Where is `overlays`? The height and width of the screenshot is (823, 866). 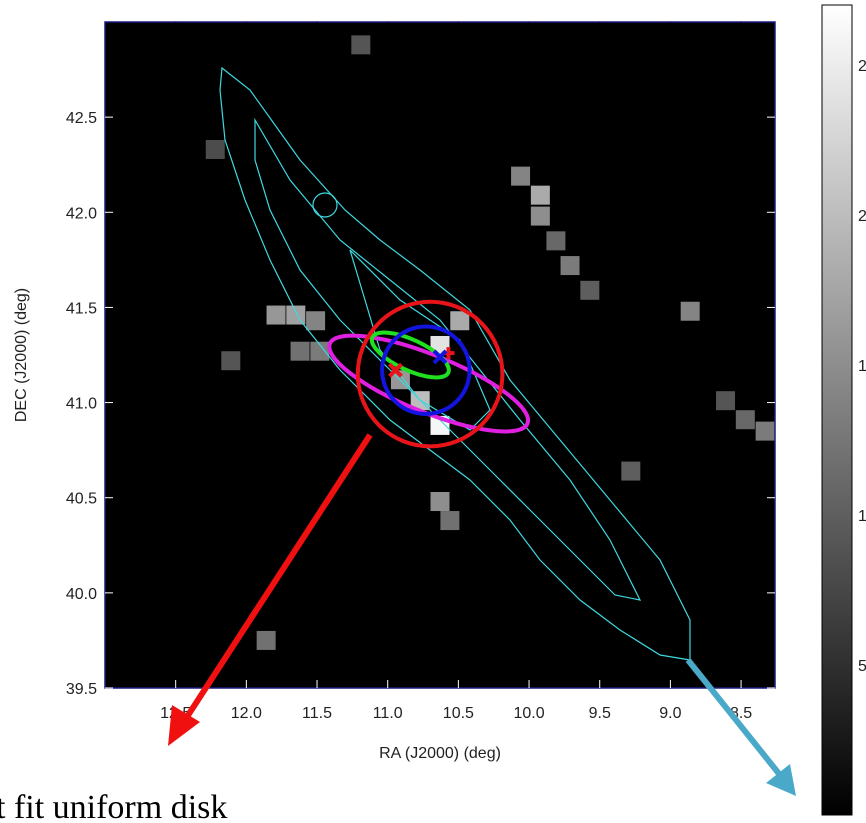 overlays is located at coordinates (429, 374).